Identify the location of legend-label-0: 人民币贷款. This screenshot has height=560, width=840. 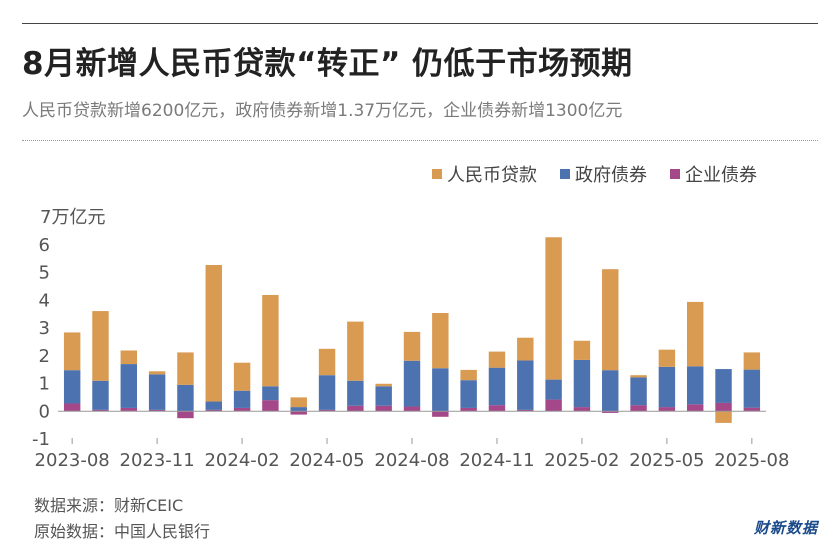
(492, 175).